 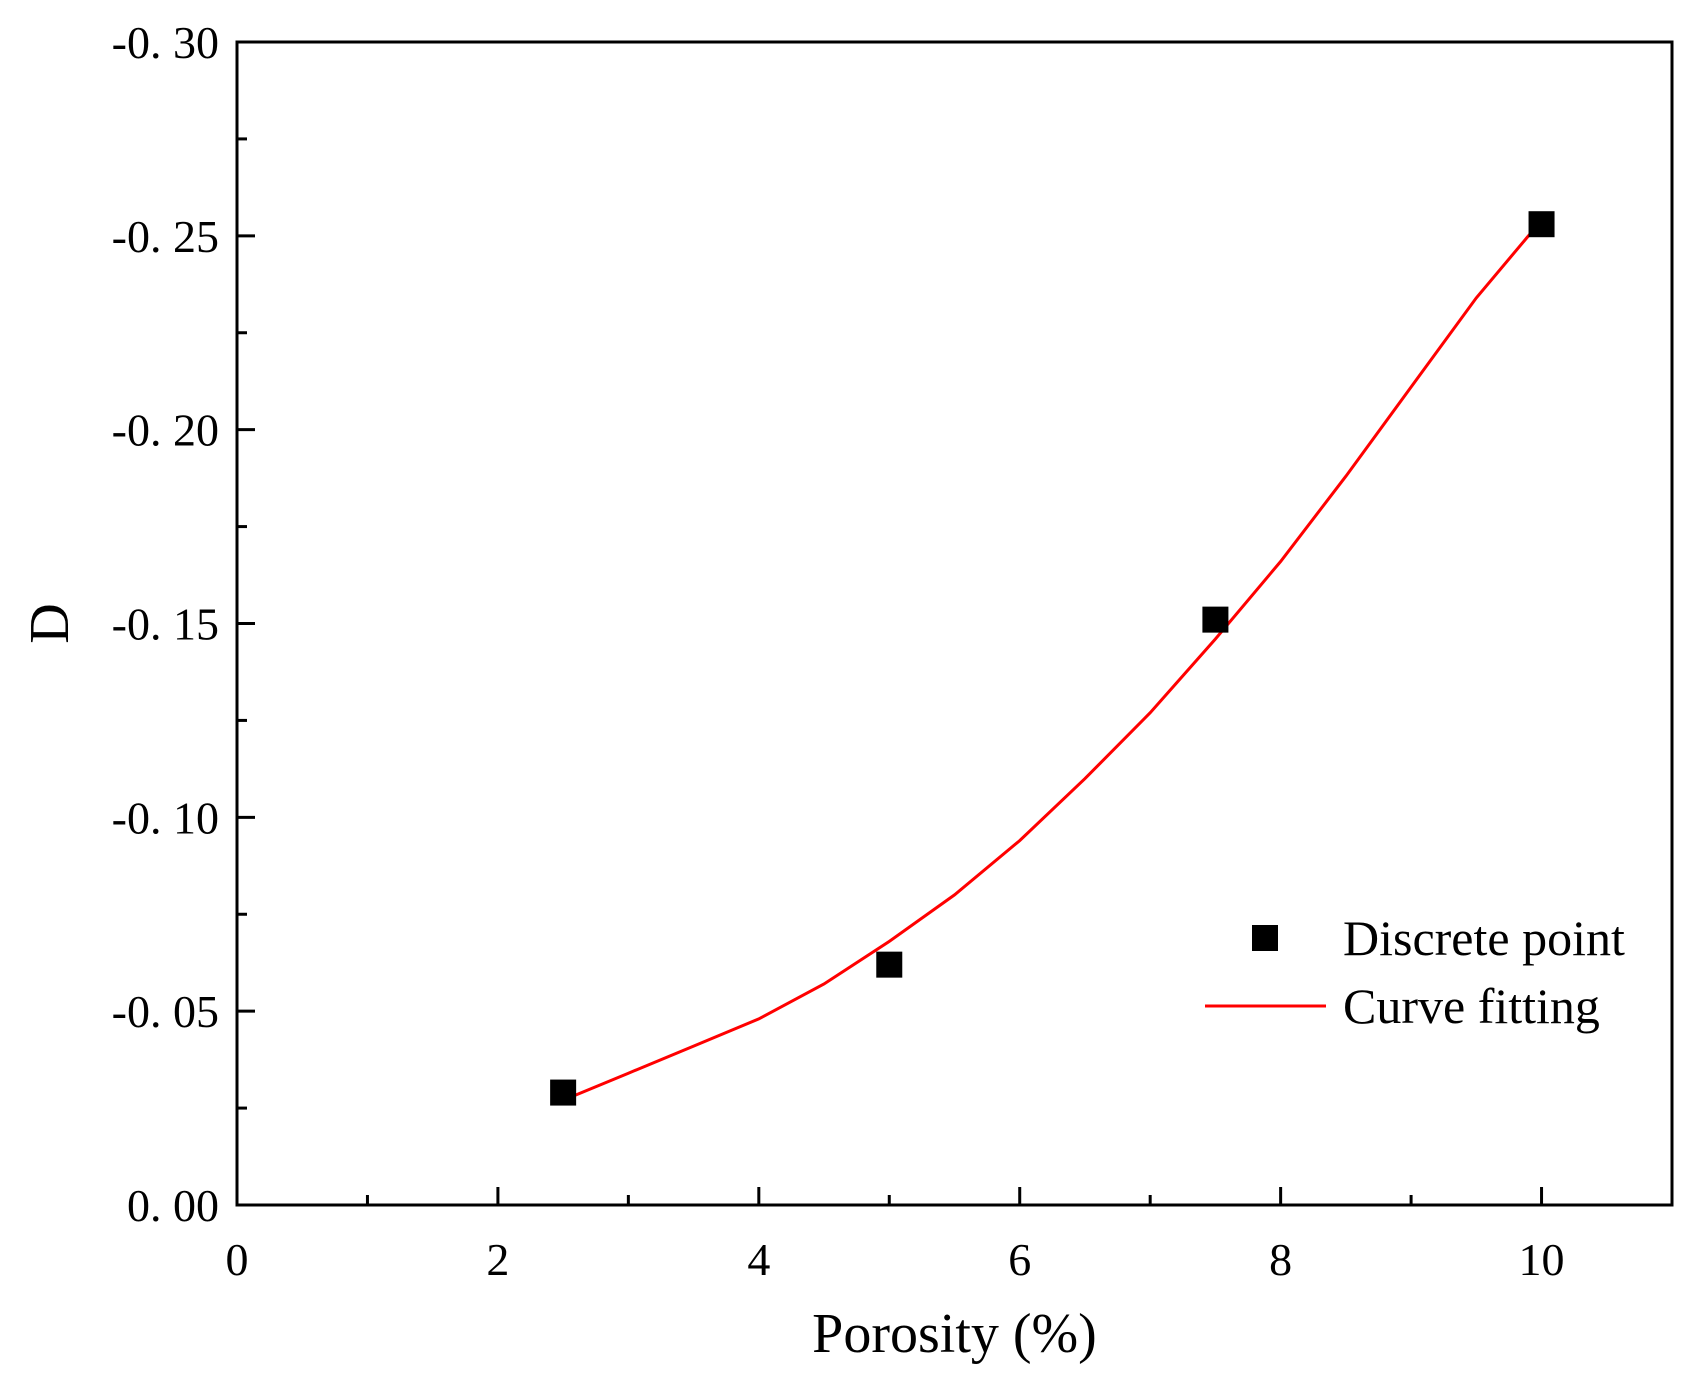 I want to click on x-tick-label: 8, so click(x=1280, y=1259).